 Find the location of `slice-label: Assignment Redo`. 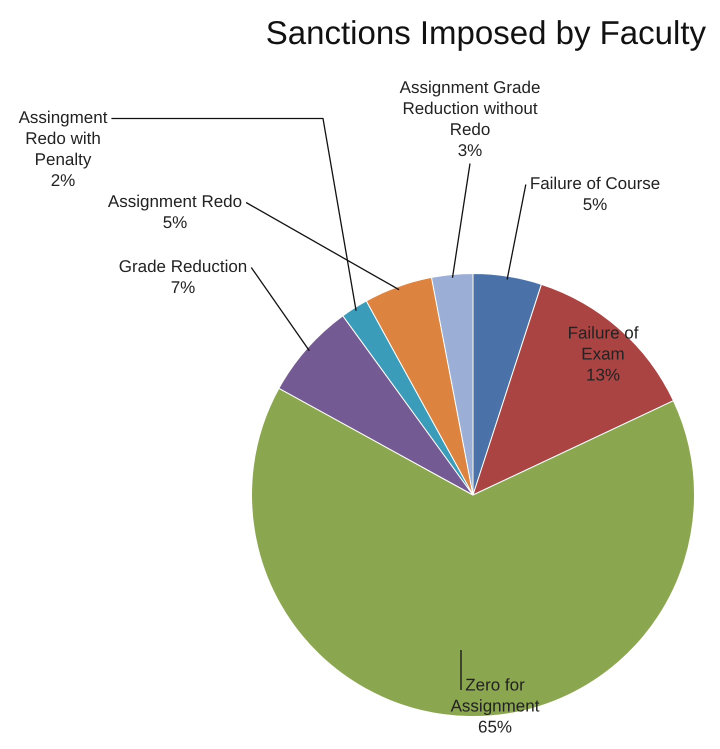

slice-label: Assignment Redo is located at coordinates (175, 202).